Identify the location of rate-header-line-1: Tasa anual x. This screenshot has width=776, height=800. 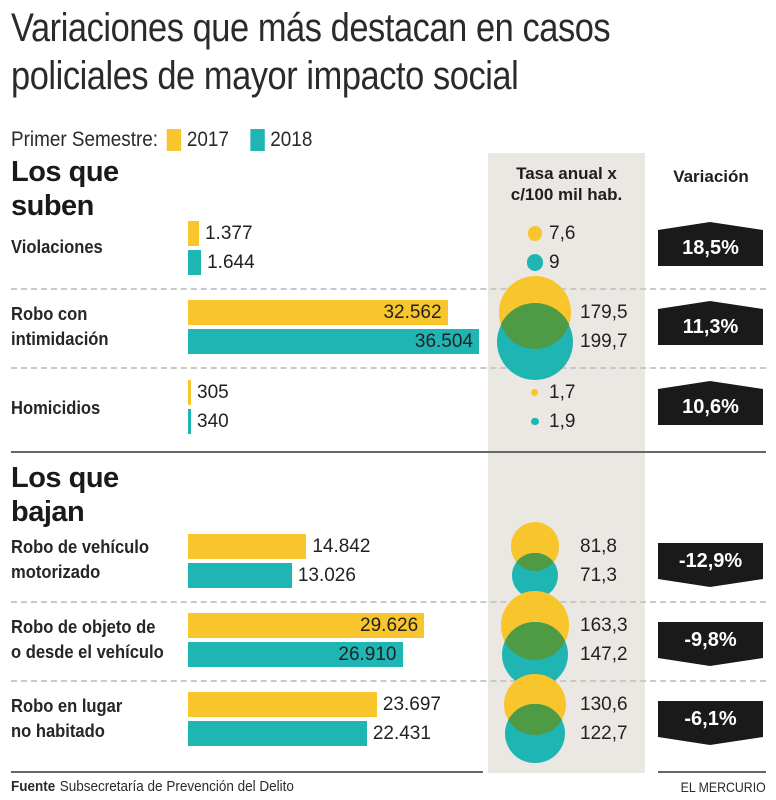
(566, 173).